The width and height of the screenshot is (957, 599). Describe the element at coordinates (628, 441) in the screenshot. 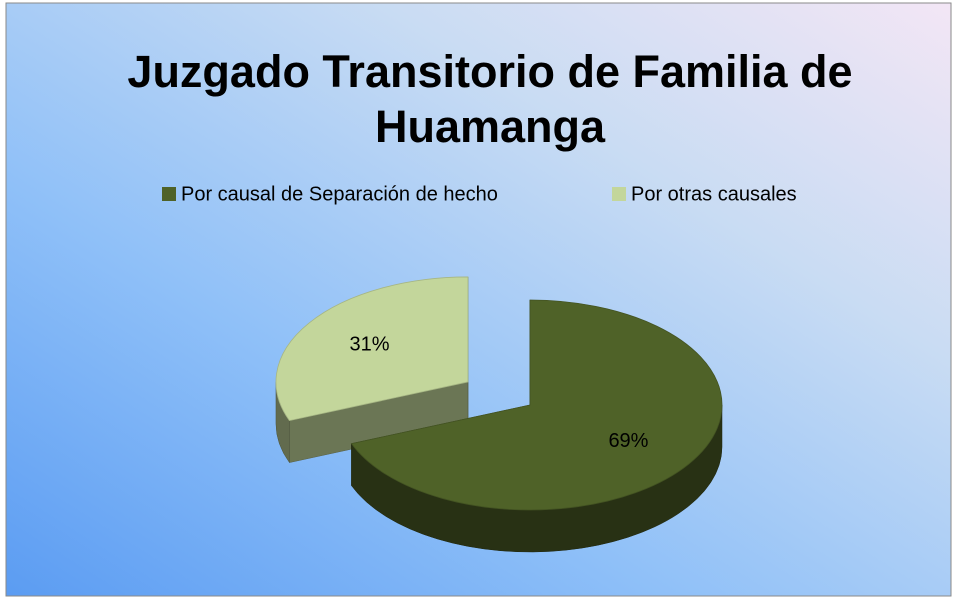

I see `data-label: 69%` at that location.